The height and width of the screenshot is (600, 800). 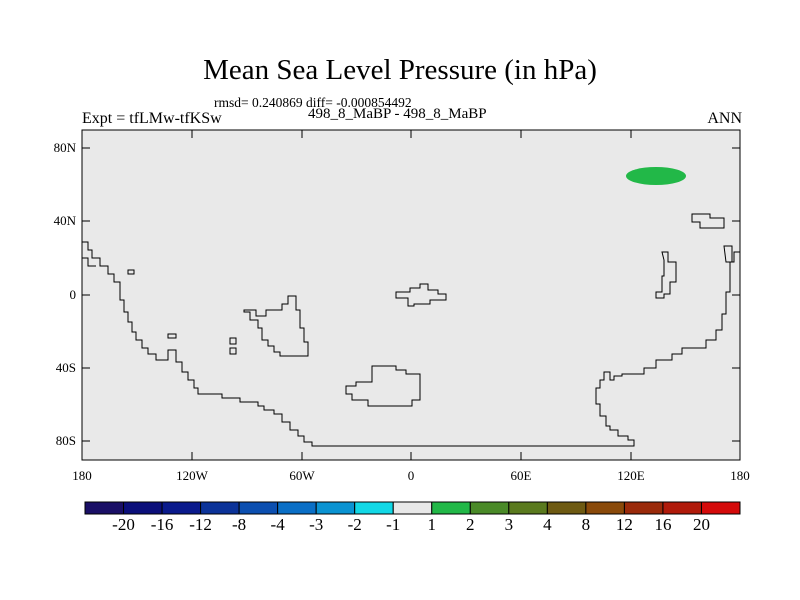 What do you see at coordinates (724, 118) in the screenshot?
I see `season-label: ANN` at bounding box center [724, 118].